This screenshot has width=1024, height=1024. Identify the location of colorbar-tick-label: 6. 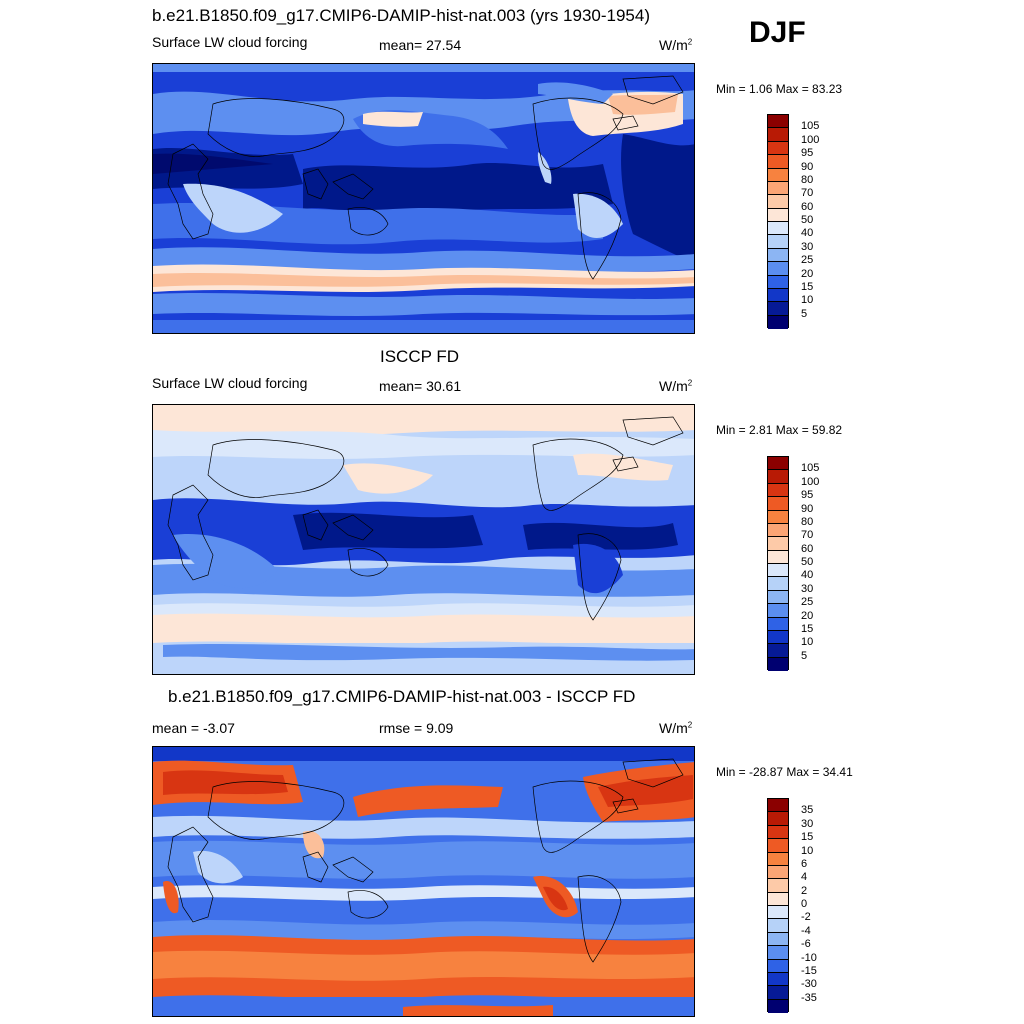
(804, 863).